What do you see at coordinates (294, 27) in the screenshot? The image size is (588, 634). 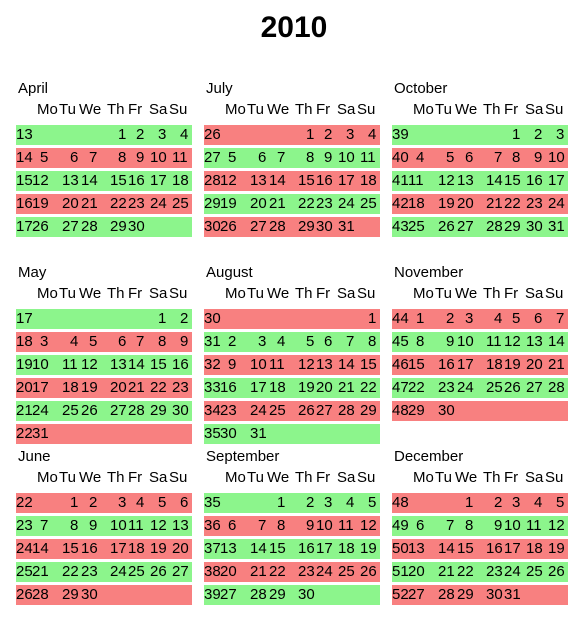 I see `page-title: 2010` at bounding box center [294, 27].